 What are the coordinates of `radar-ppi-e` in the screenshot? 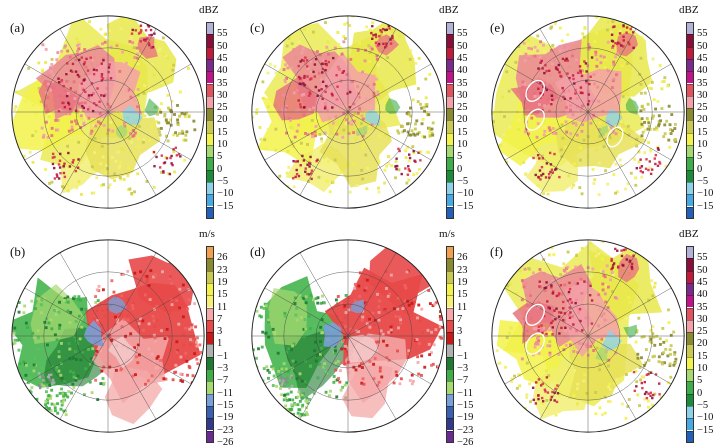 It's located at (588, 112).